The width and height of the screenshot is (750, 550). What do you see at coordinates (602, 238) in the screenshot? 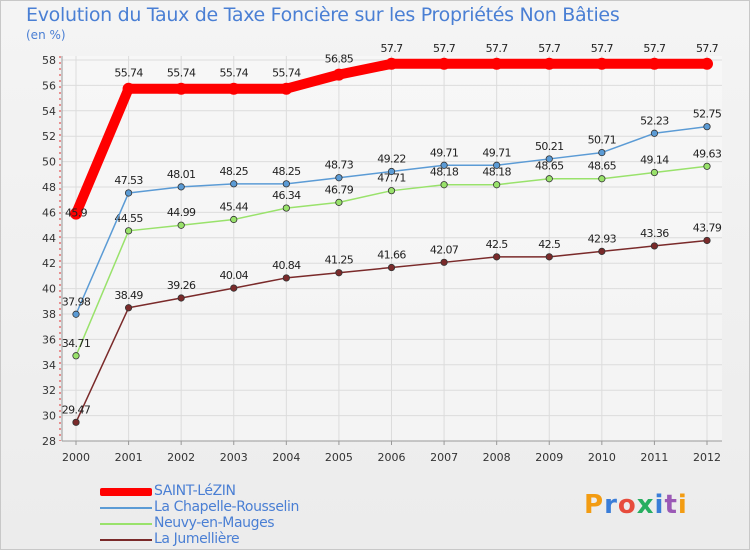
I see `data-label: 42.93` at bounding box center [602, 238].